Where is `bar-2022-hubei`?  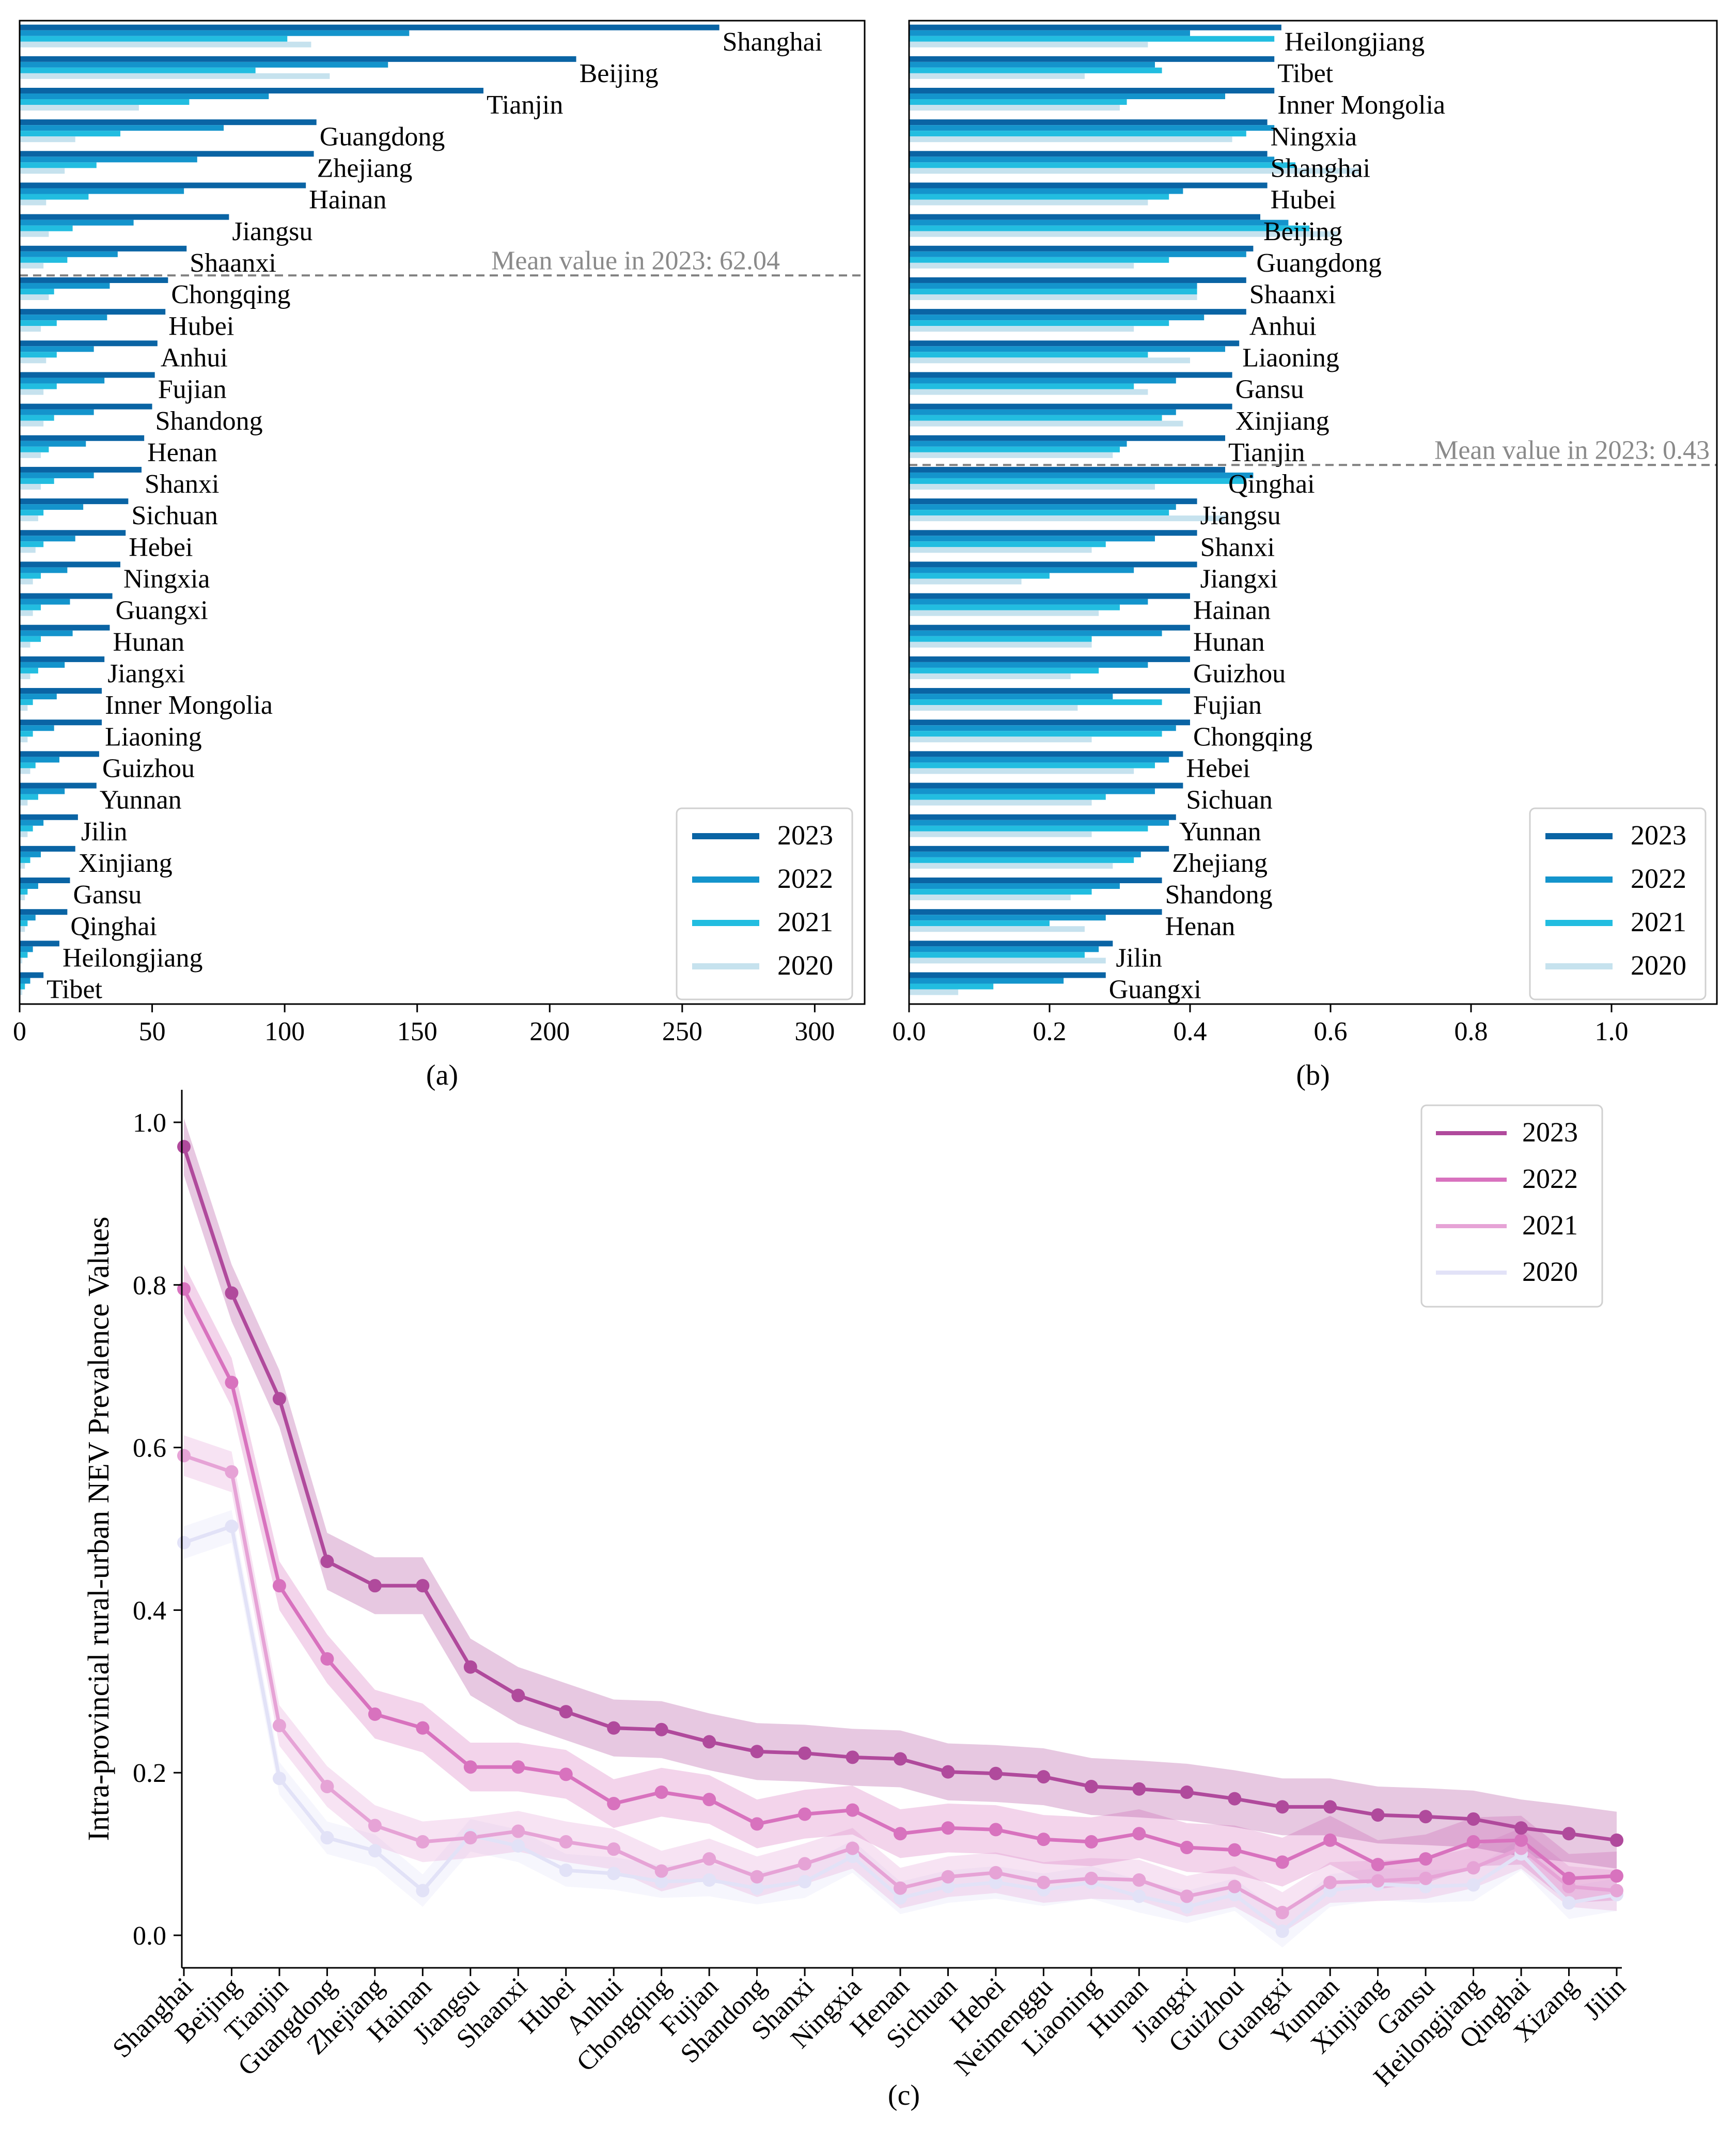 bar-2022-hubei is located at coordinates (63, 318).